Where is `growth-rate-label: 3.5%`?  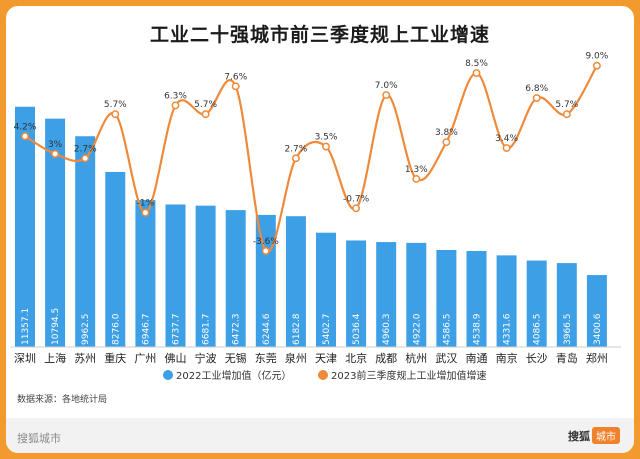 growth-rate-label: 3.5% is located at coordinates (326, 138).